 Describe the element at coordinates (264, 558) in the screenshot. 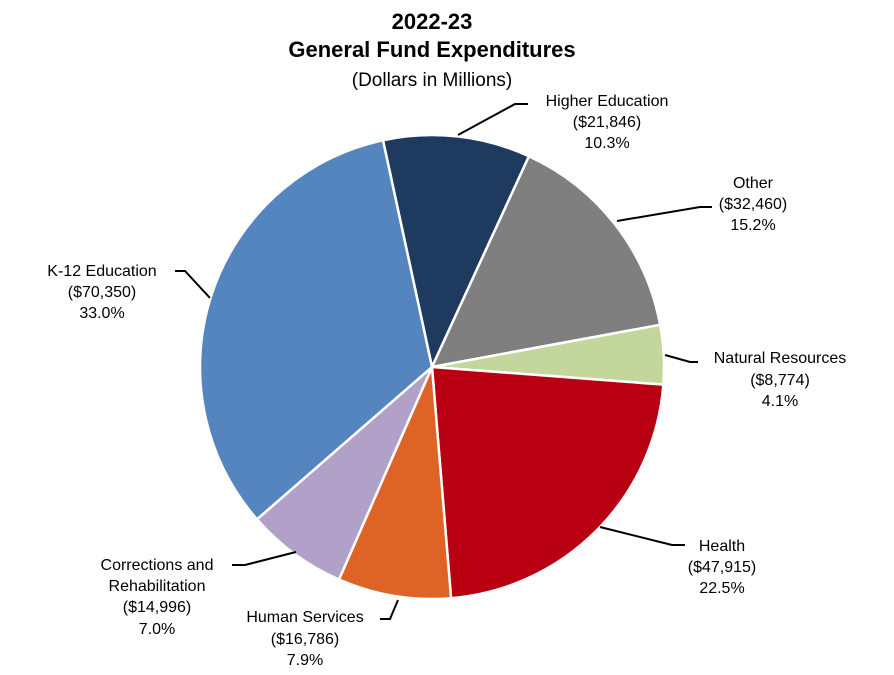

I see `leader-line-corrections` at that location.